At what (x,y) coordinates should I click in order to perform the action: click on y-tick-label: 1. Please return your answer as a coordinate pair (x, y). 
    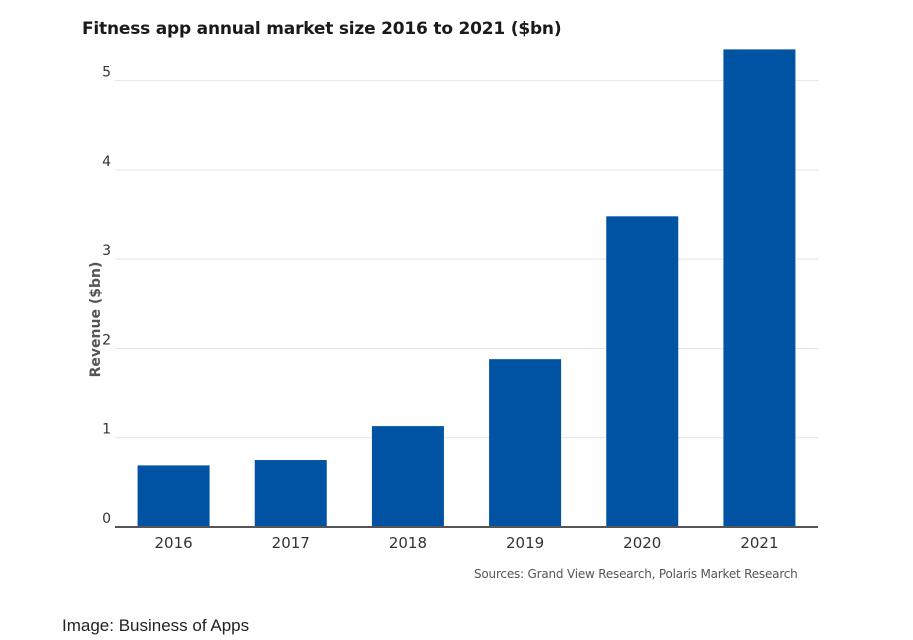
    Looking at the image, I should click on (106, 430).